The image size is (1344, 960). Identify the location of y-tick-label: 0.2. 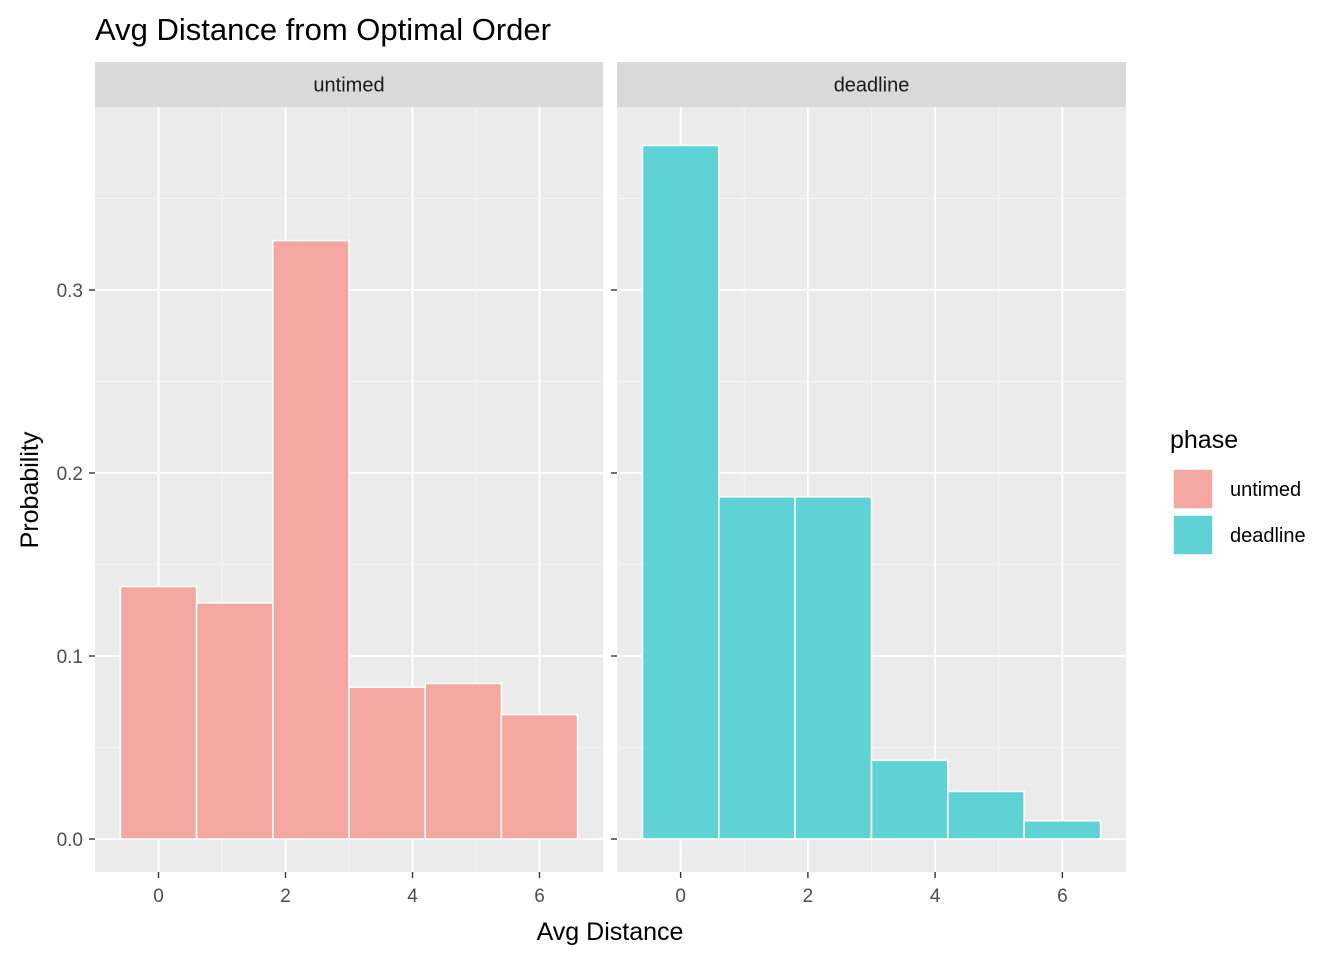
(70, 474).